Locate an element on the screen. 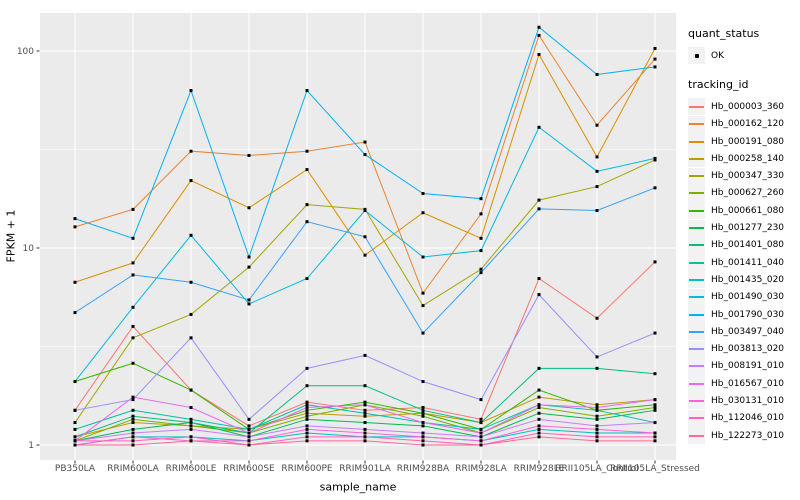  legend-entry-Hb_000191_080: Hb_000191_080 is located at coordinates (744, 142).